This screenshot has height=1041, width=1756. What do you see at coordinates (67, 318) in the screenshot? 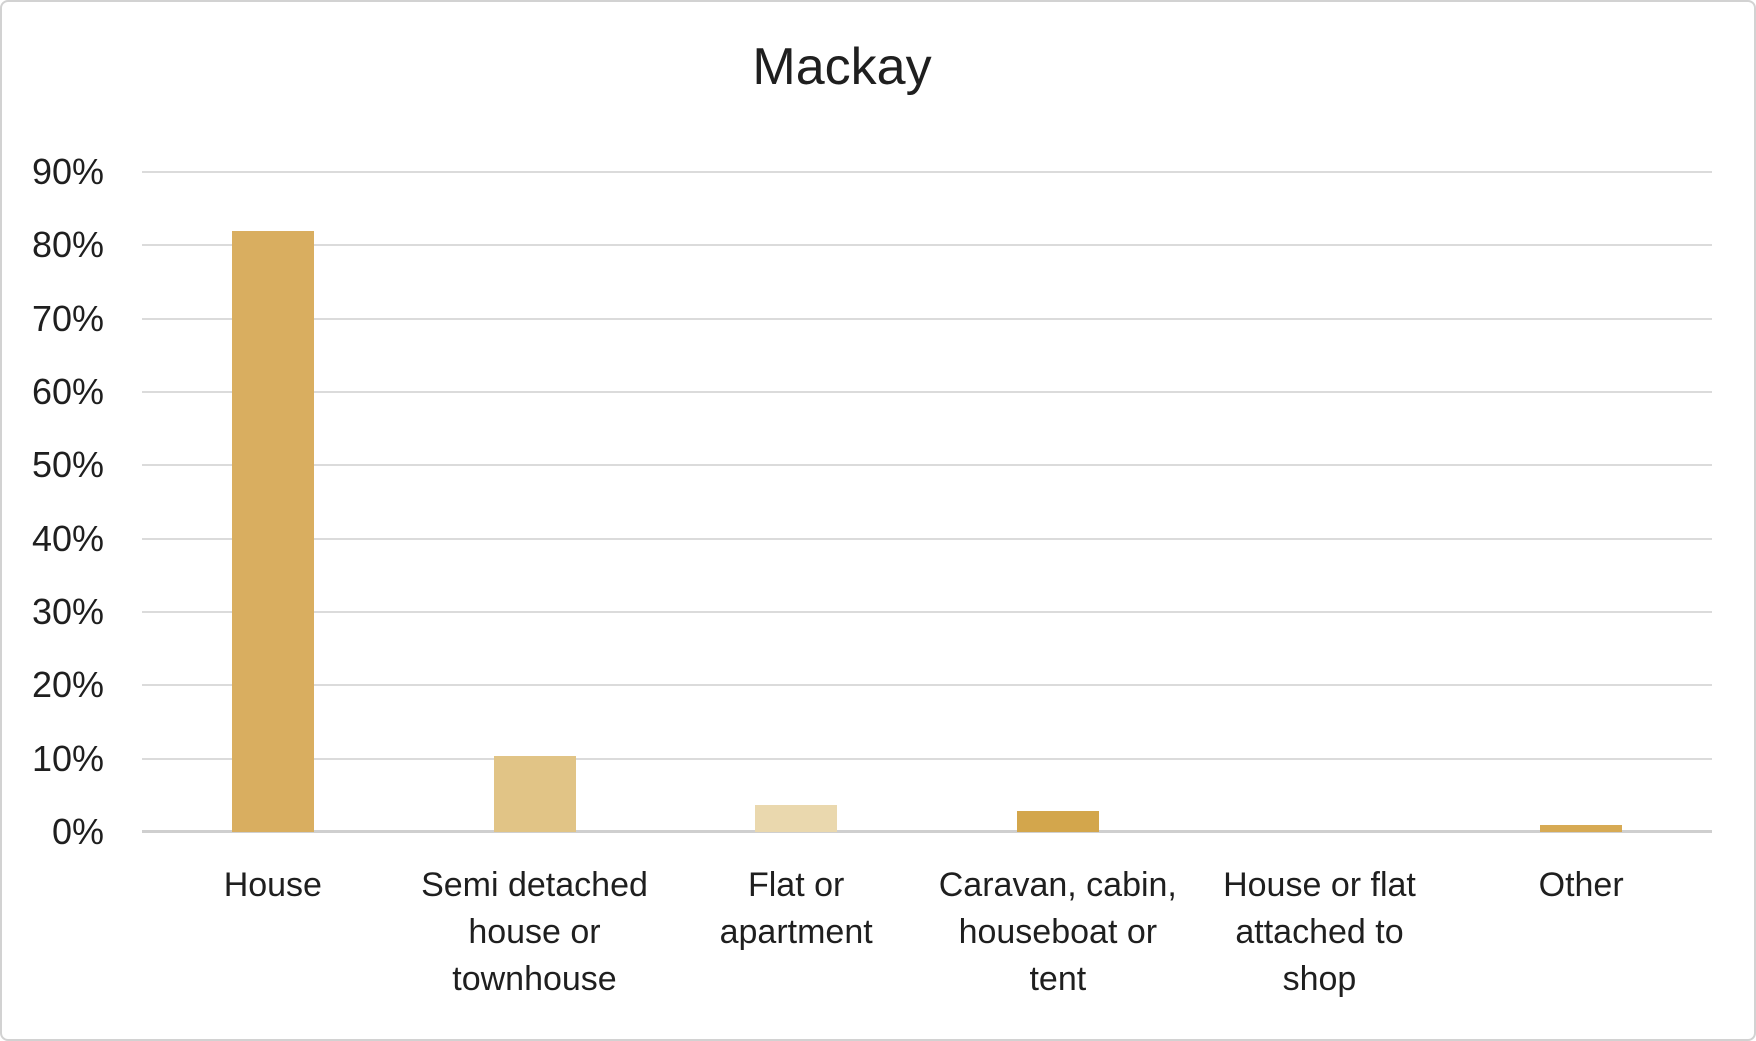
I see `y-axis-tick-label: 70%` at bounding box center [67, 318].